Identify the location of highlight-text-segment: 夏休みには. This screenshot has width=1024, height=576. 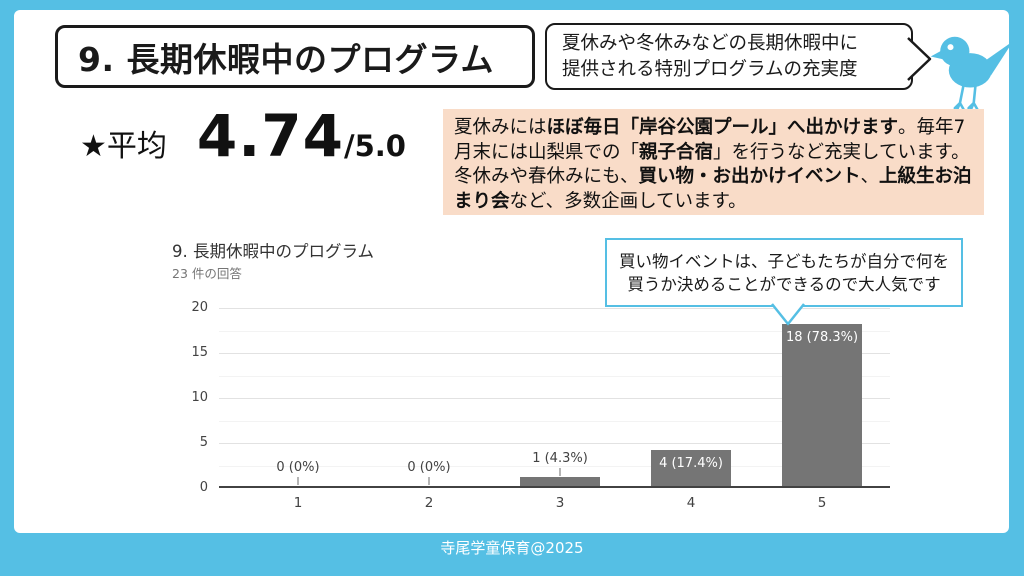
(500, 127).